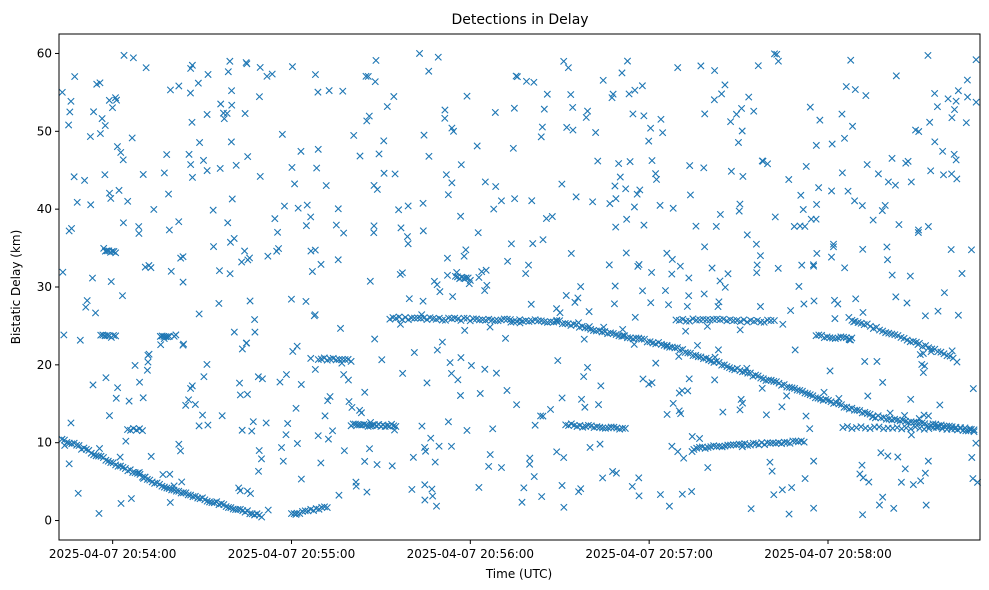  What do you see at coordinates (112, 554) in the screenshot?
I see `x-tick-label: 2025-04-07 20:54:00` at bounding box center [112, 554].